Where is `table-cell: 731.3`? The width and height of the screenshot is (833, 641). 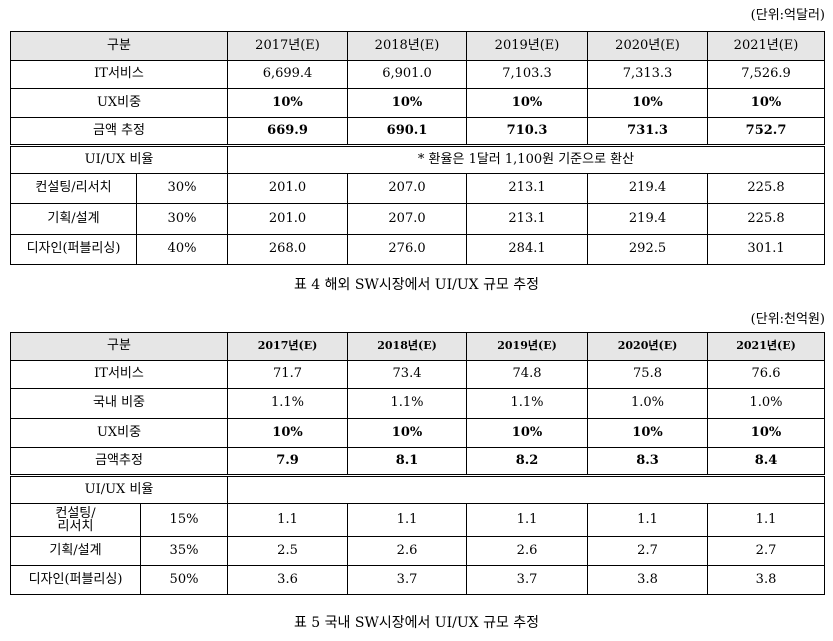
table-cell: 731.3 is located at coordinates (648, 131).